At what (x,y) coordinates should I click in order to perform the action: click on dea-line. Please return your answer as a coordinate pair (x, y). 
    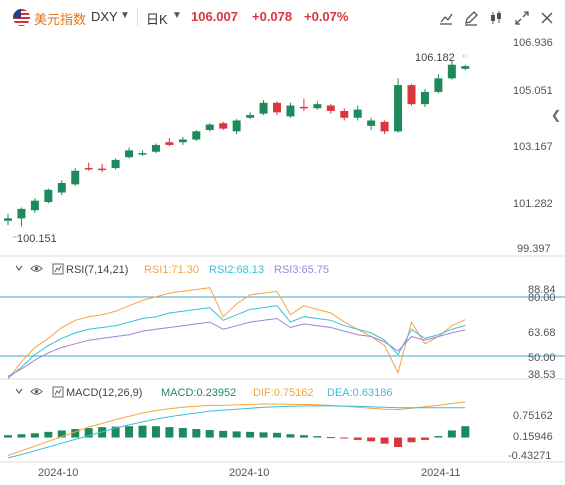
    Looking at the image, I should click on (236, 432).